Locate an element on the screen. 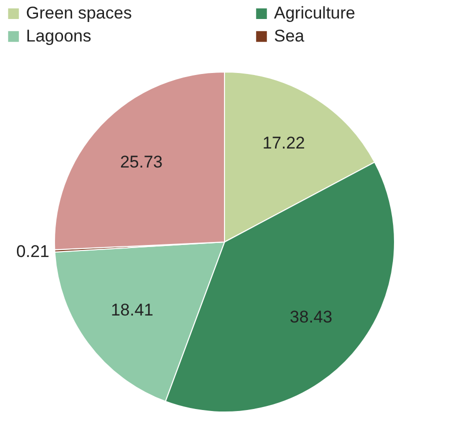 Image resolution: width=449 pixels, height=425 pixels. data-label: 0.21 is located at coordinates (33, 252).